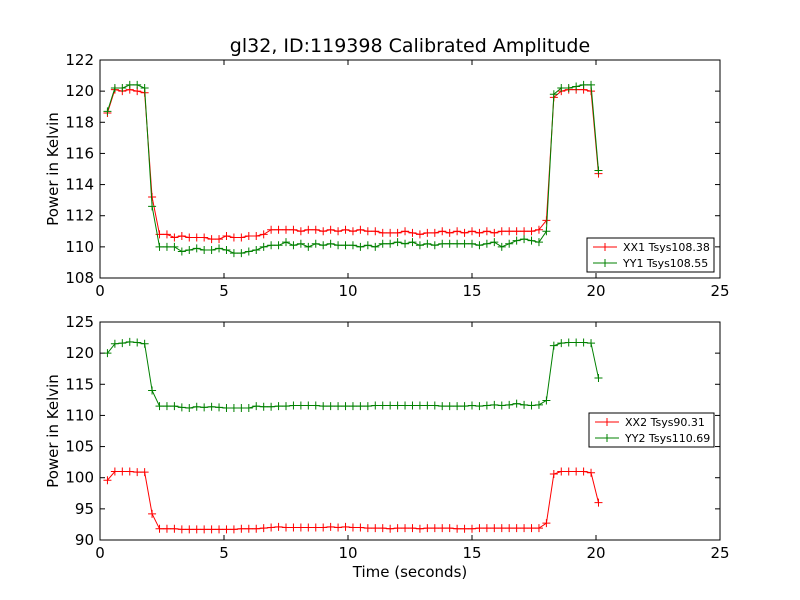 The width and height of the screenshot is (800, 600). I want to click on y-tick-label: 118, so click(79, 122).